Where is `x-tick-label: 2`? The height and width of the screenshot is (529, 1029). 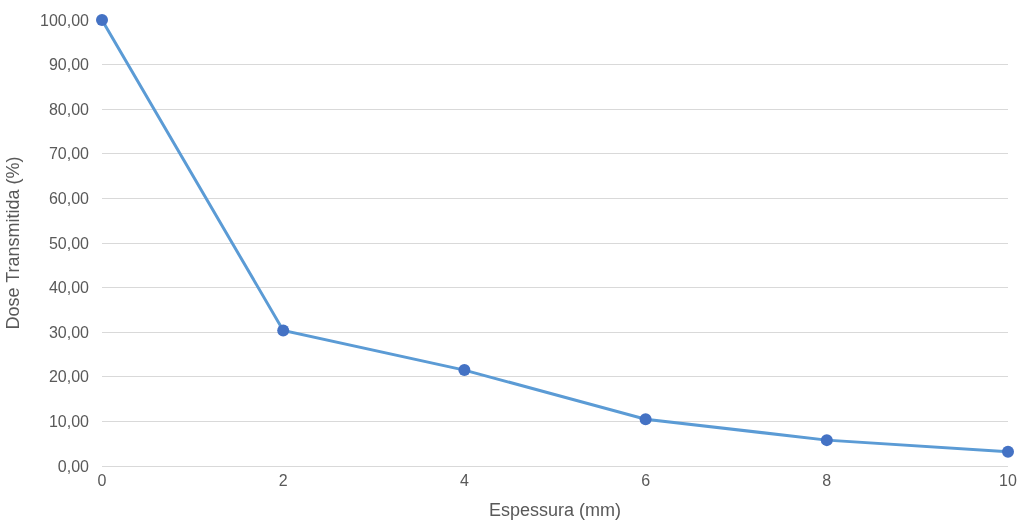
x-tick-label: 2 is located at coordinates (283, 481).